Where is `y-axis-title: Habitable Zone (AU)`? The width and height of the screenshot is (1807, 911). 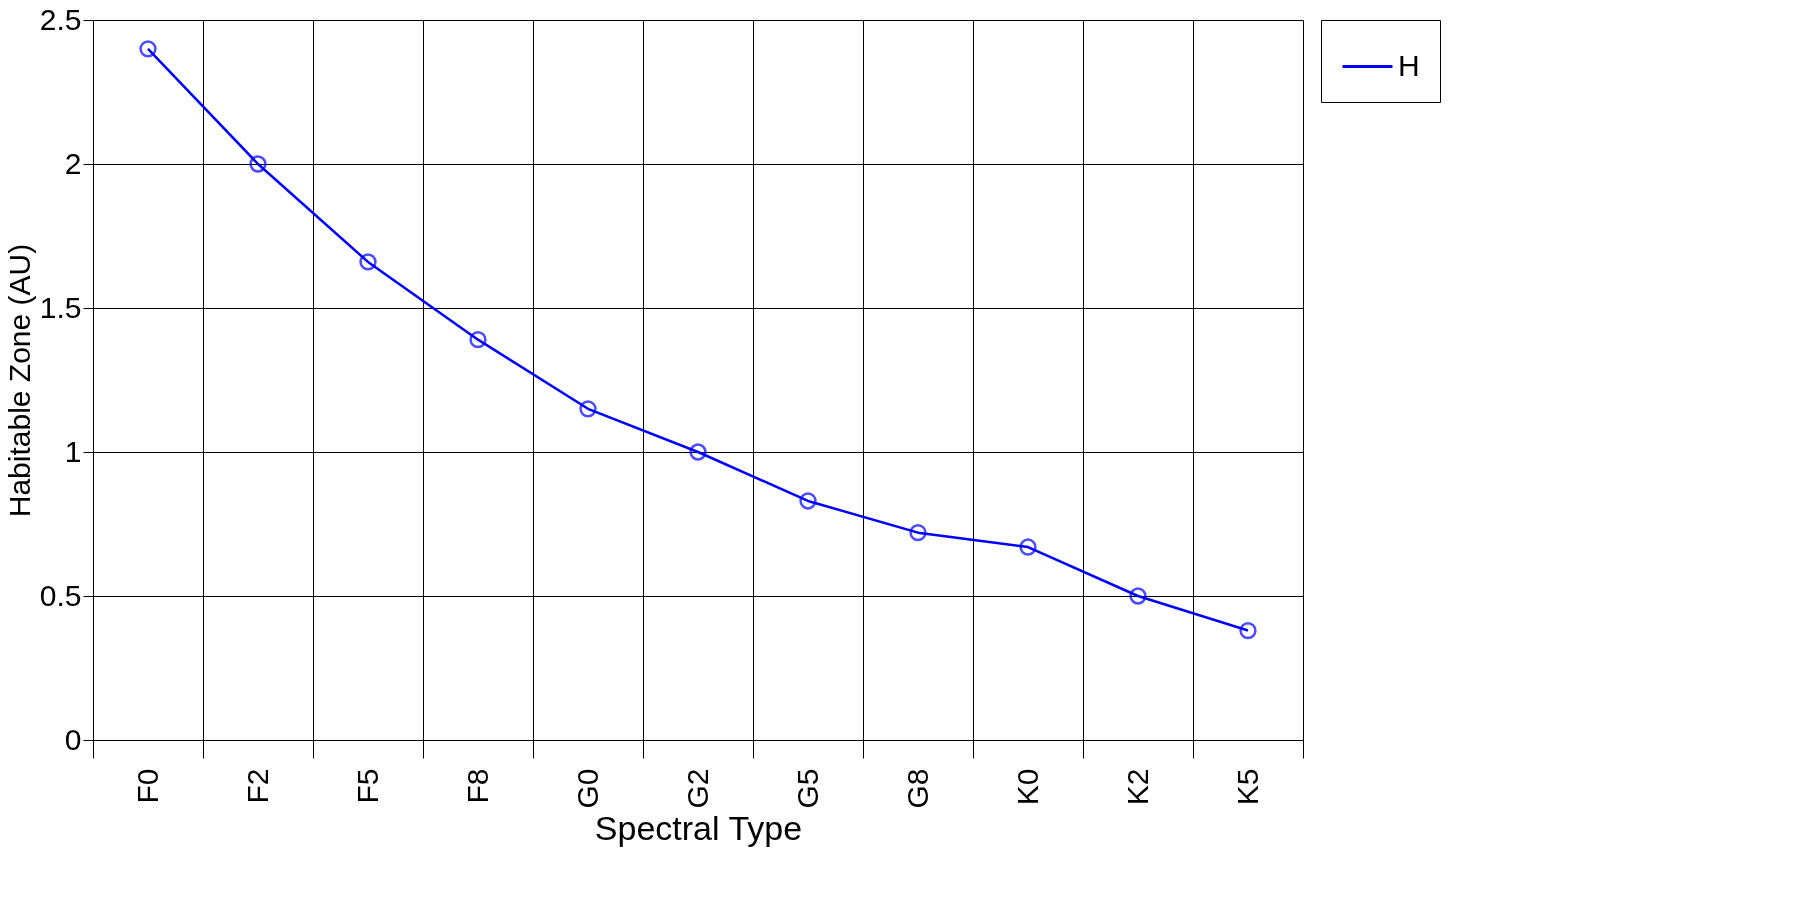
y-axis-title: Habitable Zone (AU) is located at coordinates (19, 380).